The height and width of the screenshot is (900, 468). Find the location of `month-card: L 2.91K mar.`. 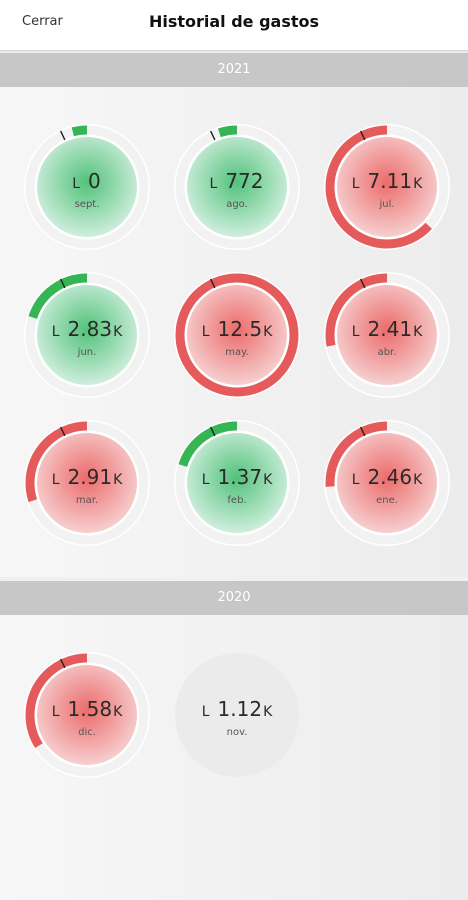

month-card: L 2.91K mar. is located at coordinates (87, 483).